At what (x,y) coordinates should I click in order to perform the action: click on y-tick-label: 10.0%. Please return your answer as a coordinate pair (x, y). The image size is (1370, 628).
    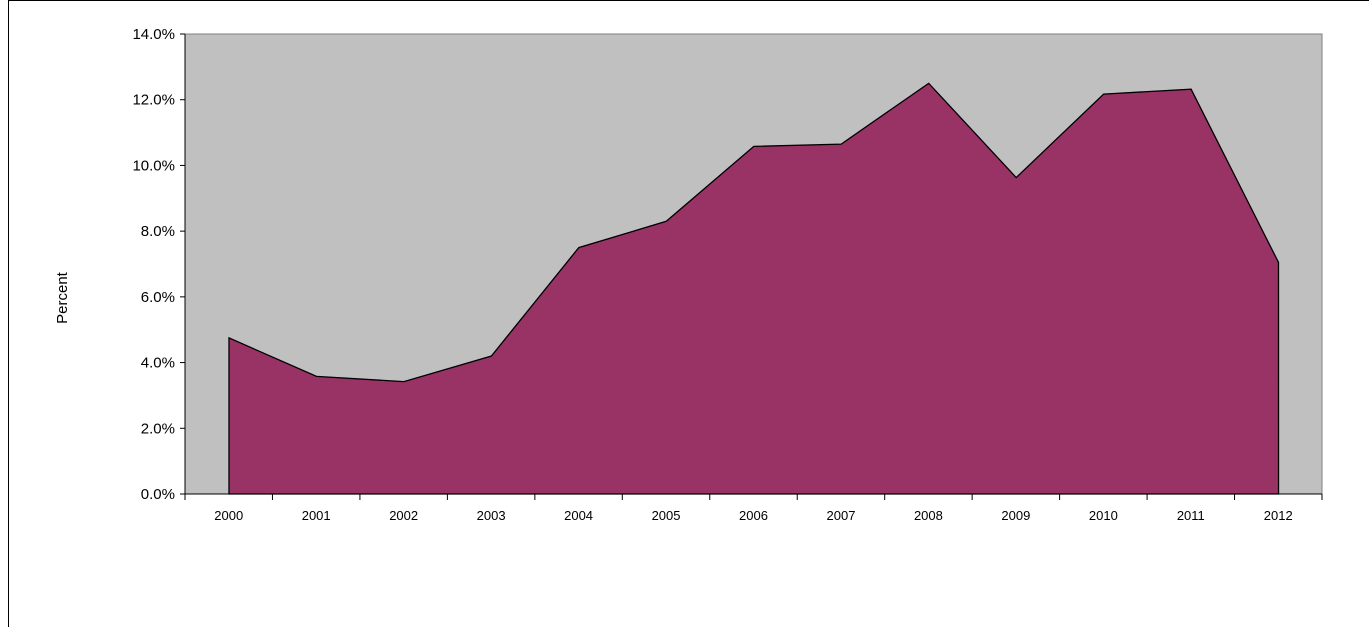
    Looking at the image, I should click on (153, 165).